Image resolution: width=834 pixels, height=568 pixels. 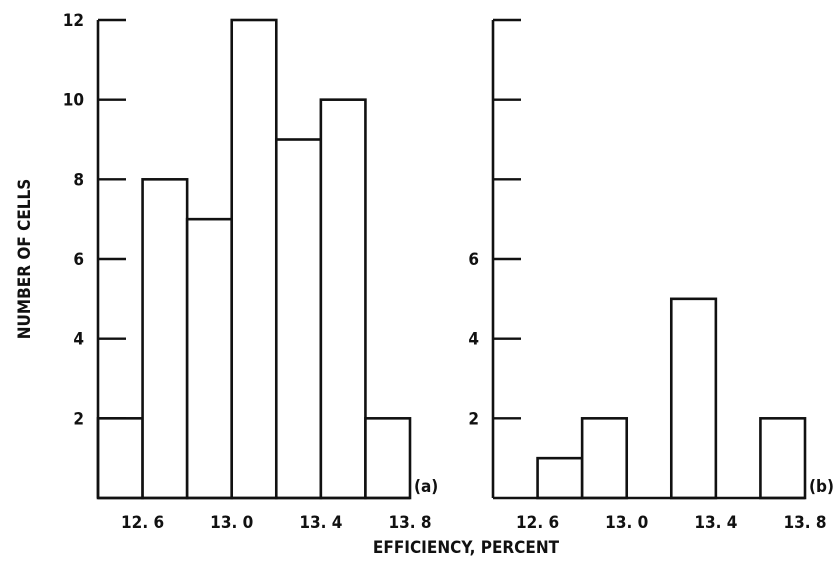 What do you see at coordinates (25, 259) in the screenshot?
I see `y-axis-label: NUMBER OF CELLS` at bounding box center [25, 259].